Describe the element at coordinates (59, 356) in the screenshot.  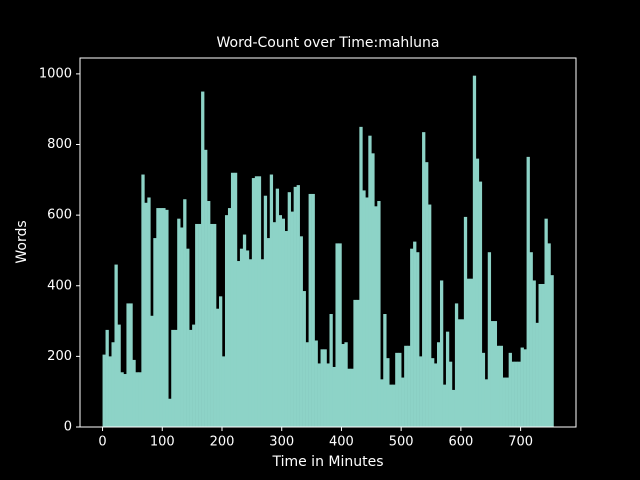
I see `y-tick-label: 200` at that location.